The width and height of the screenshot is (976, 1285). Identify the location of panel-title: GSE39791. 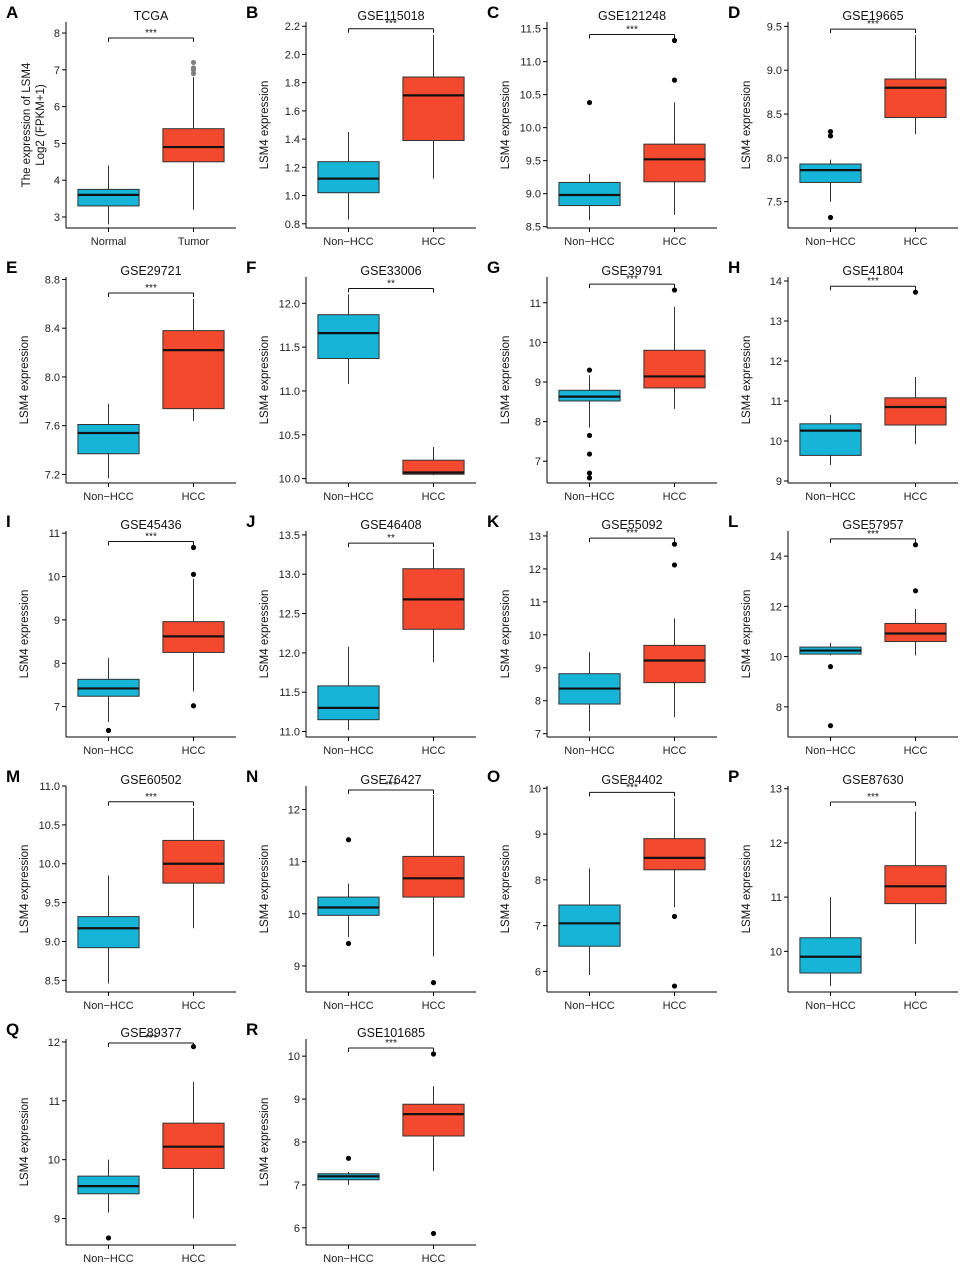
(631, 271).